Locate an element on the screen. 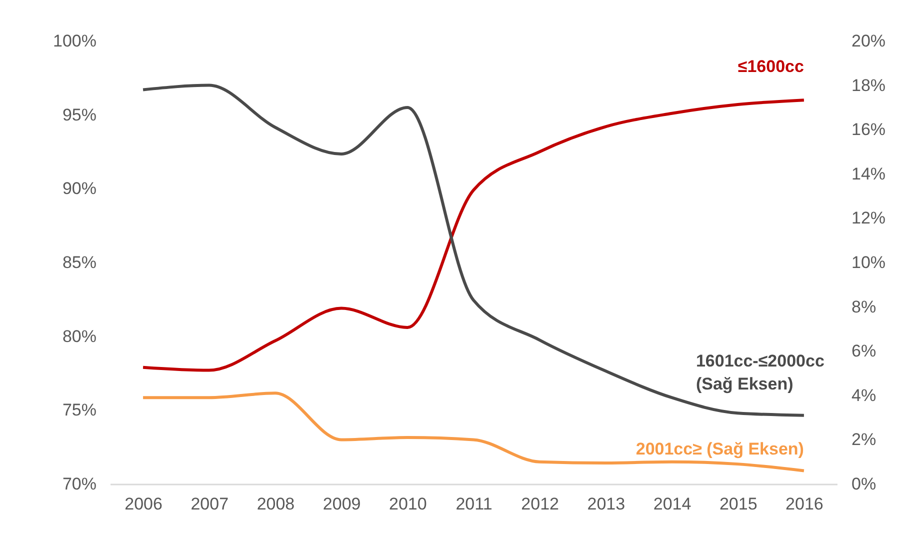 Image resolution: width=899 pixels, height=547 pixels. x-tick-label: 2013 is located at coordinates (606, 504).